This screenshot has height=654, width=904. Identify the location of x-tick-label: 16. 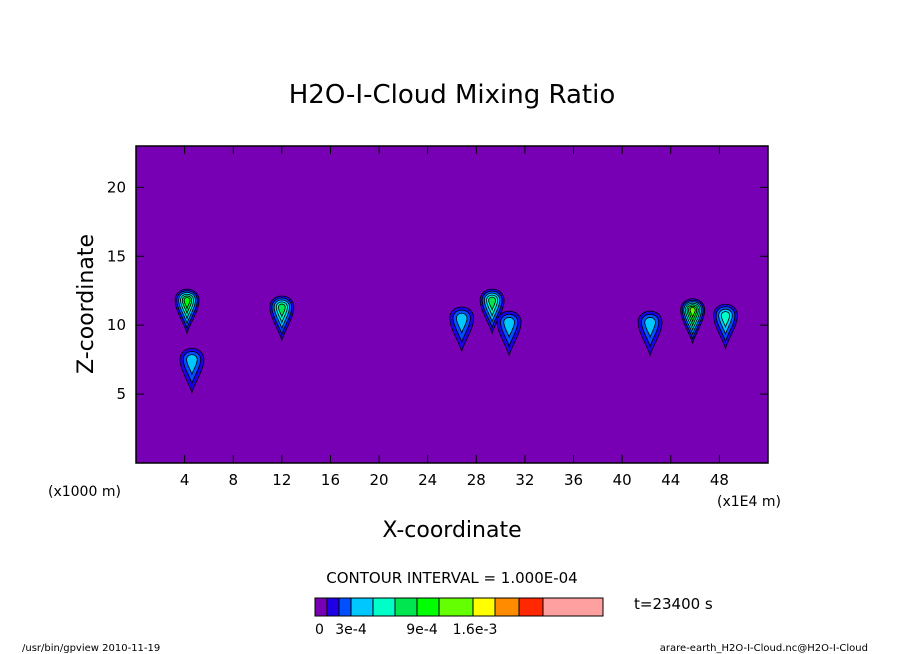
(330, 480).